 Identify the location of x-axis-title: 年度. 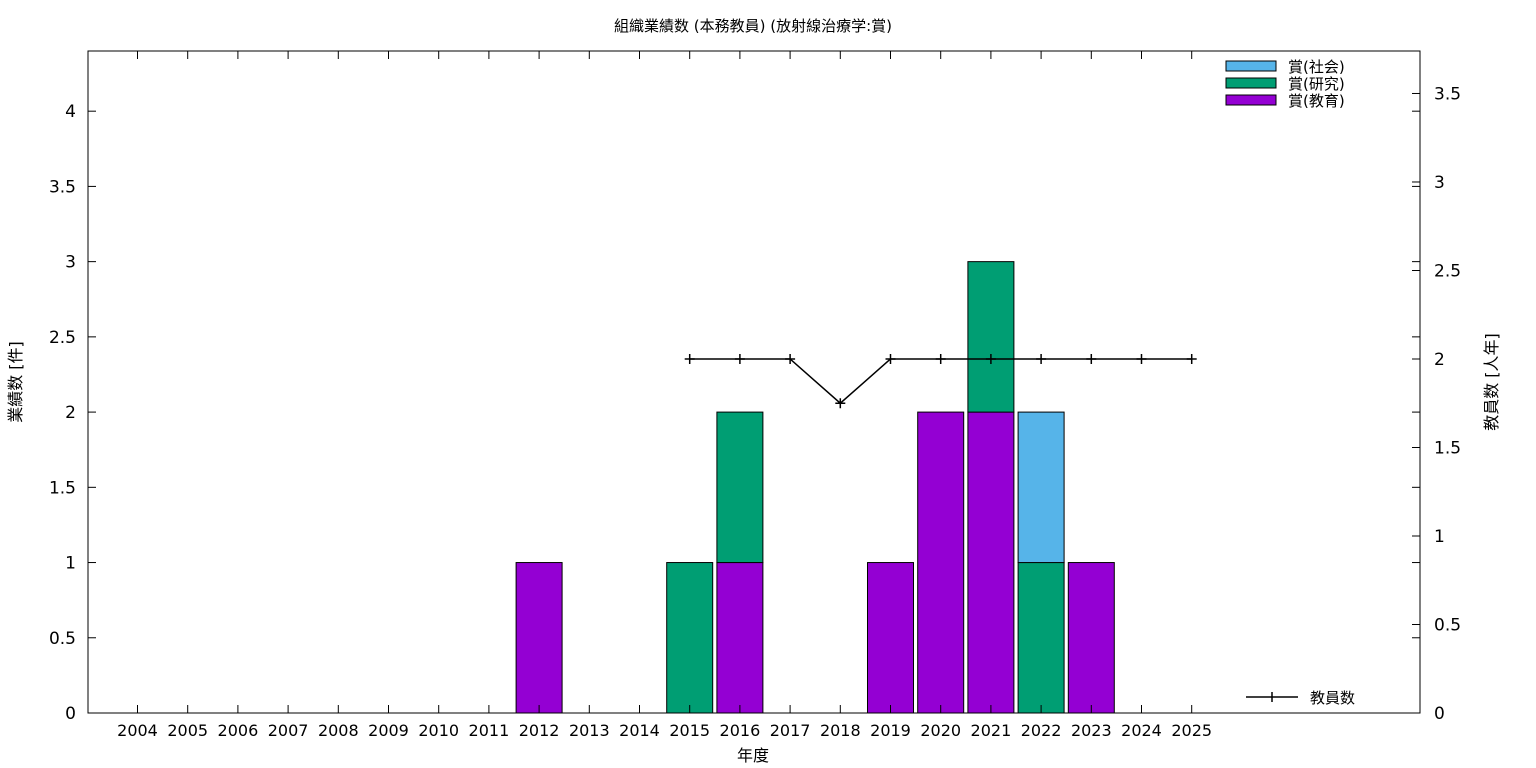
(753, 755).